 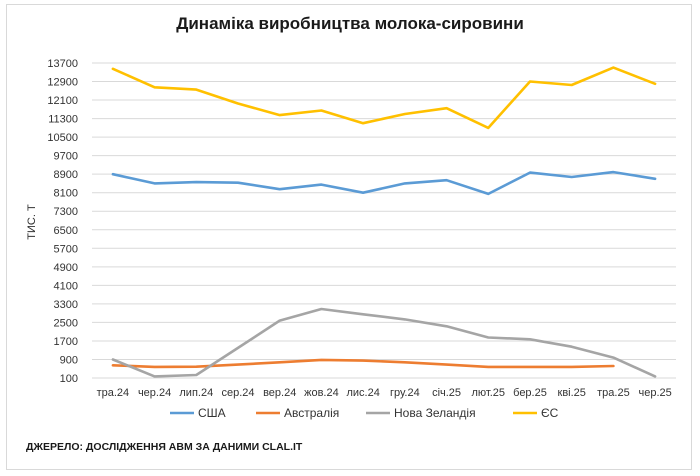 I want to click on x-tick-label: сер.24, so click(x=237, y=393).